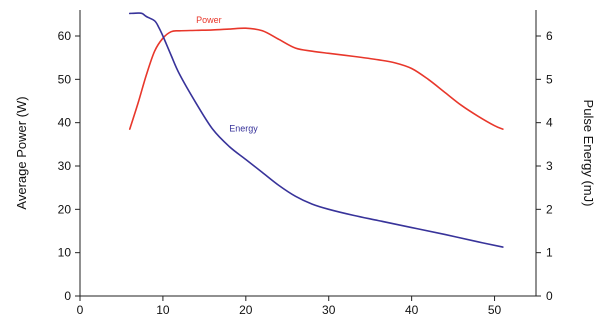 The image size is (599, 322). Describe the element at coordinates (549, 209) in the screenshot. I see `right-y-tick-label: 2` at that location.